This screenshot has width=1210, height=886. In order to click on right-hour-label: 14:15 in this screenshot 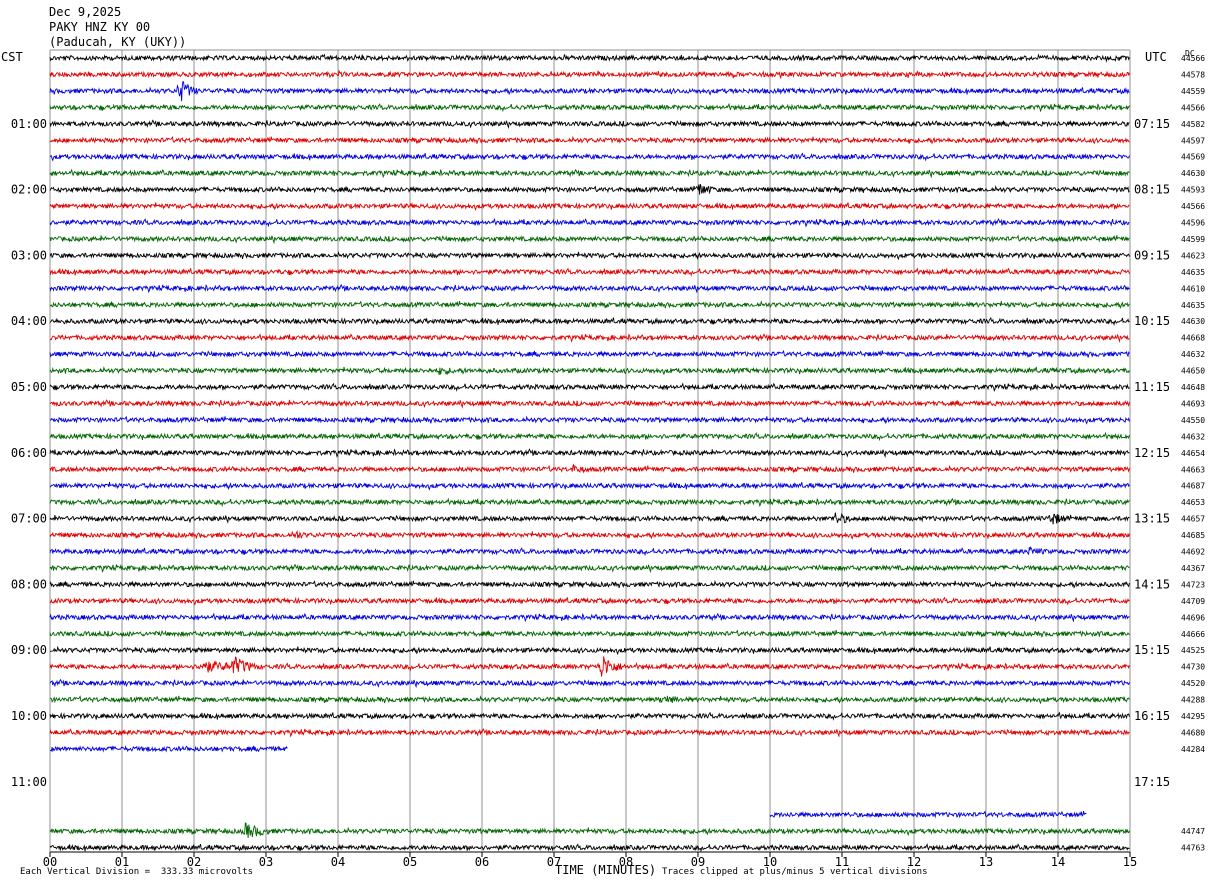, I will do `click(1152, 584)`.